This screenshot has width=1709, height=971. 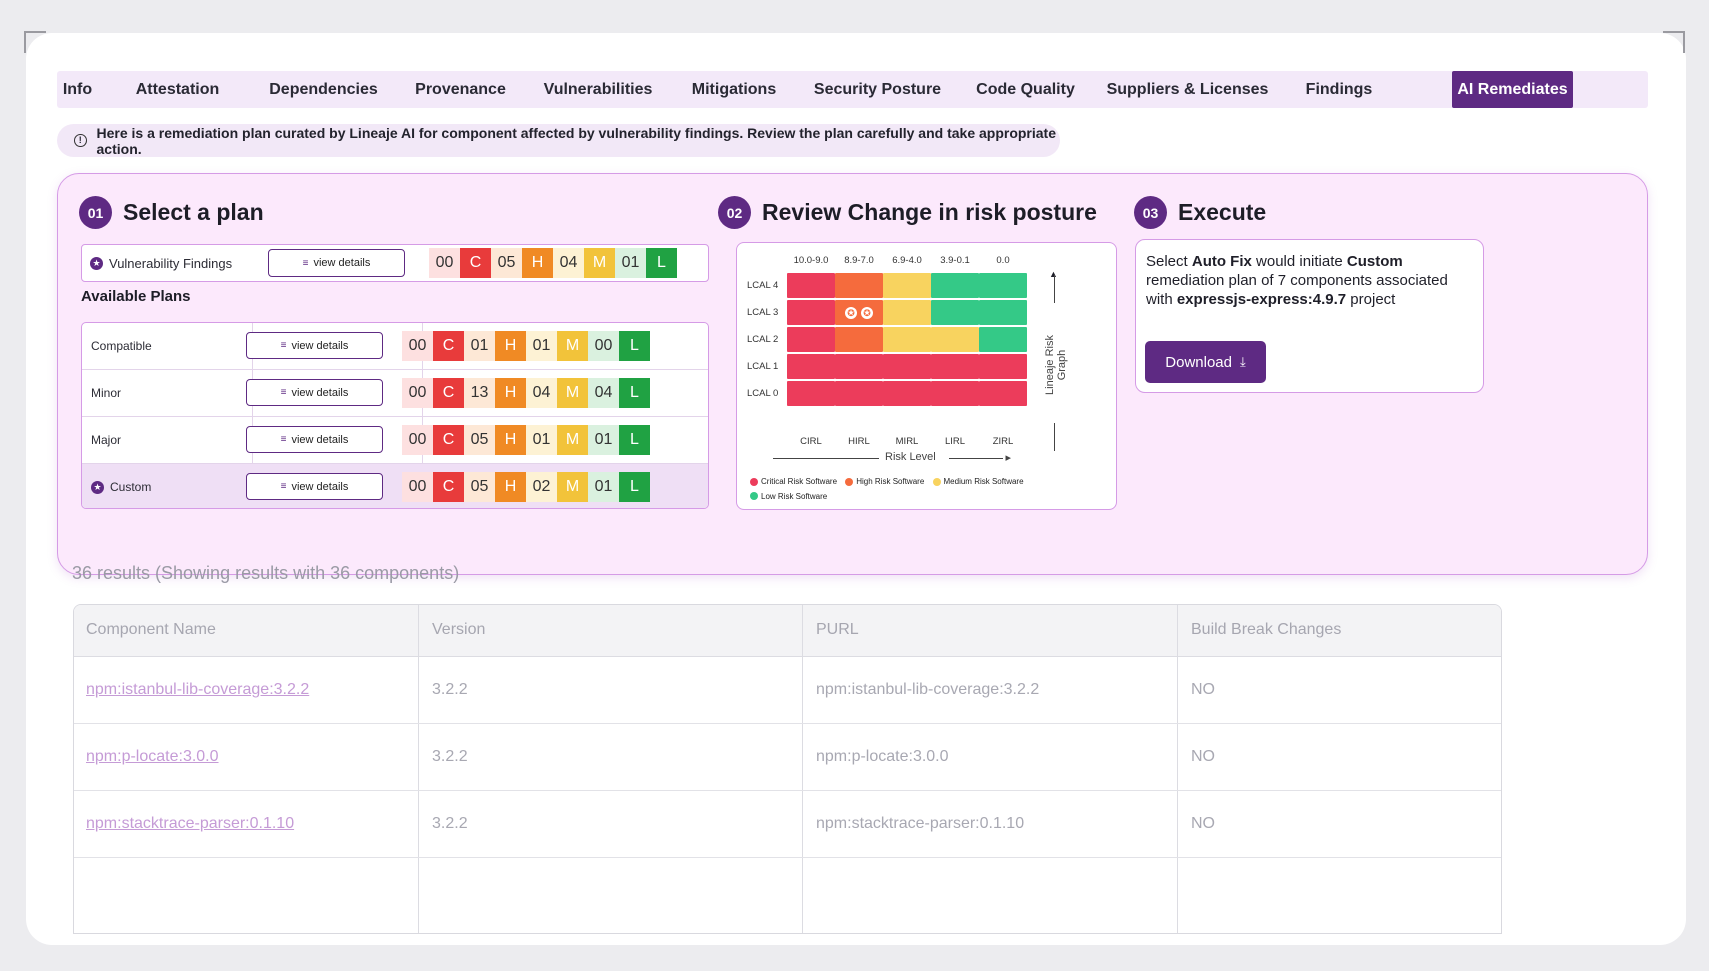 What do you see at coordinates (859, 441) in the screenshot?
I see `matrix-x-label: HIRL` at bounding box center [859, 441].